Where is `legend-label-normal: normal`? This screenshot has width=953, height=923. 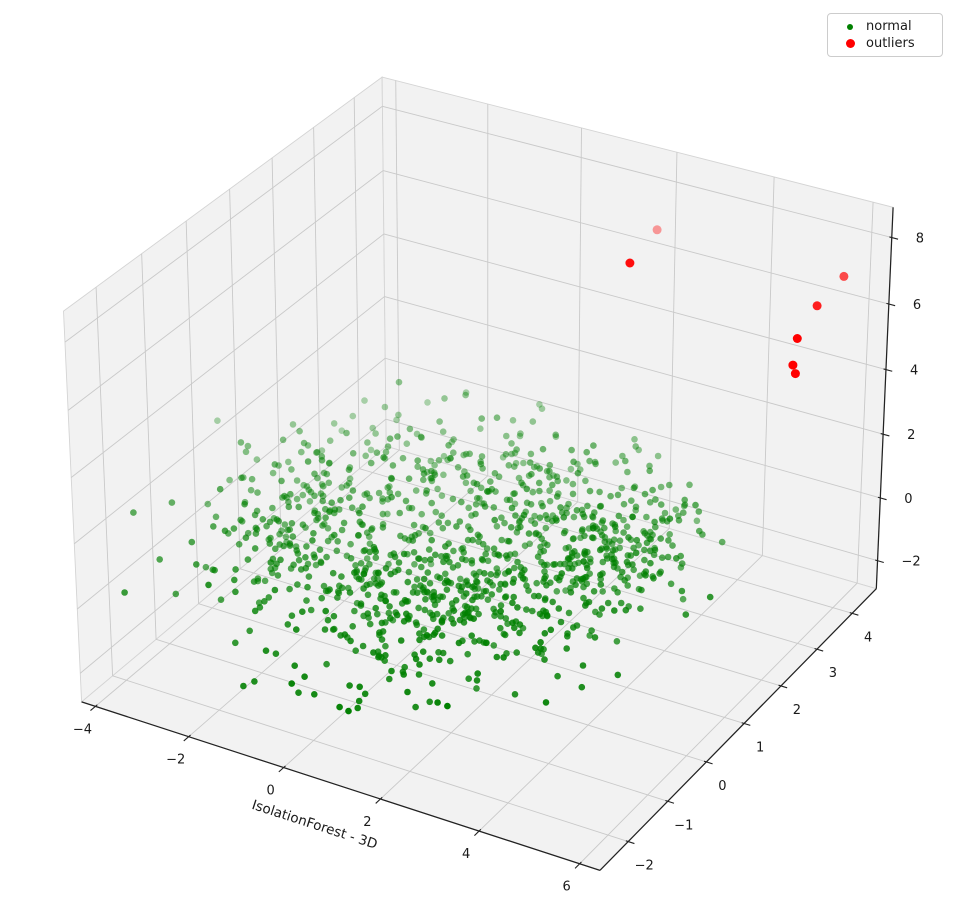 legend-label-normal: normal is located at coordinates (889, 26).